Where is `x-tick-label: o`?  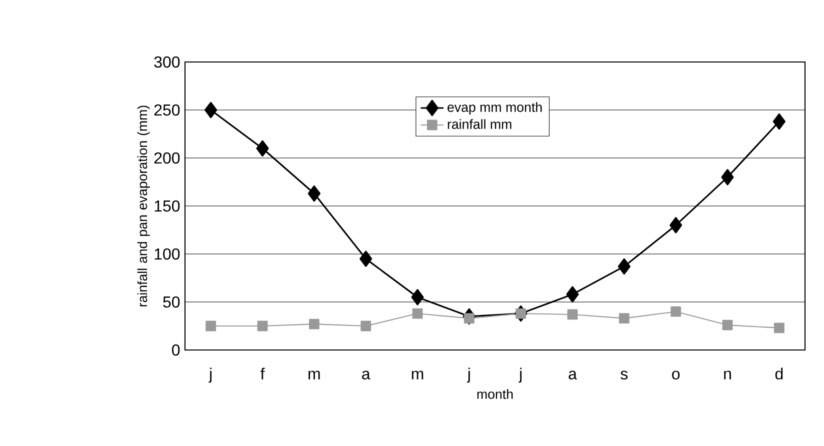 x-tick-label: o is located at coordinates (676, 375).